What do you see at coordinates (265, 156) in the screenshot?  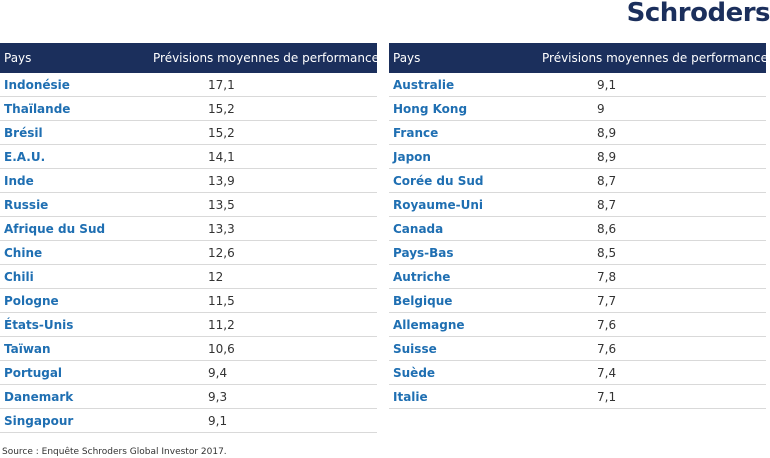 I see `forecast-value-cell: 14,1` at bounding box center [265, 156].